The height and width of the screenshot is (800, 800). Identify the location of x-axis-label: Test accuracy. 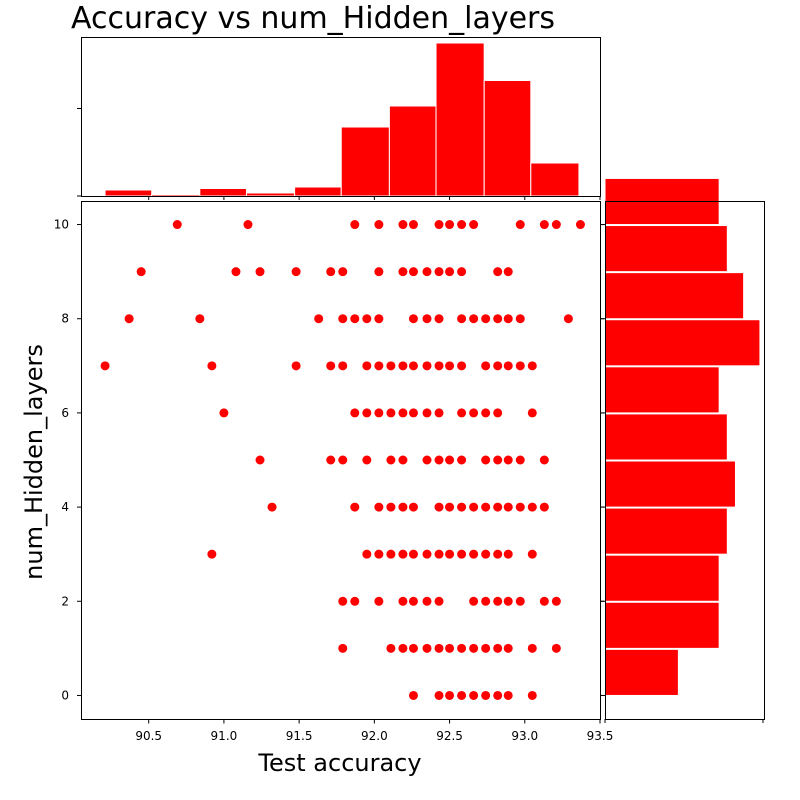
(339, 763).